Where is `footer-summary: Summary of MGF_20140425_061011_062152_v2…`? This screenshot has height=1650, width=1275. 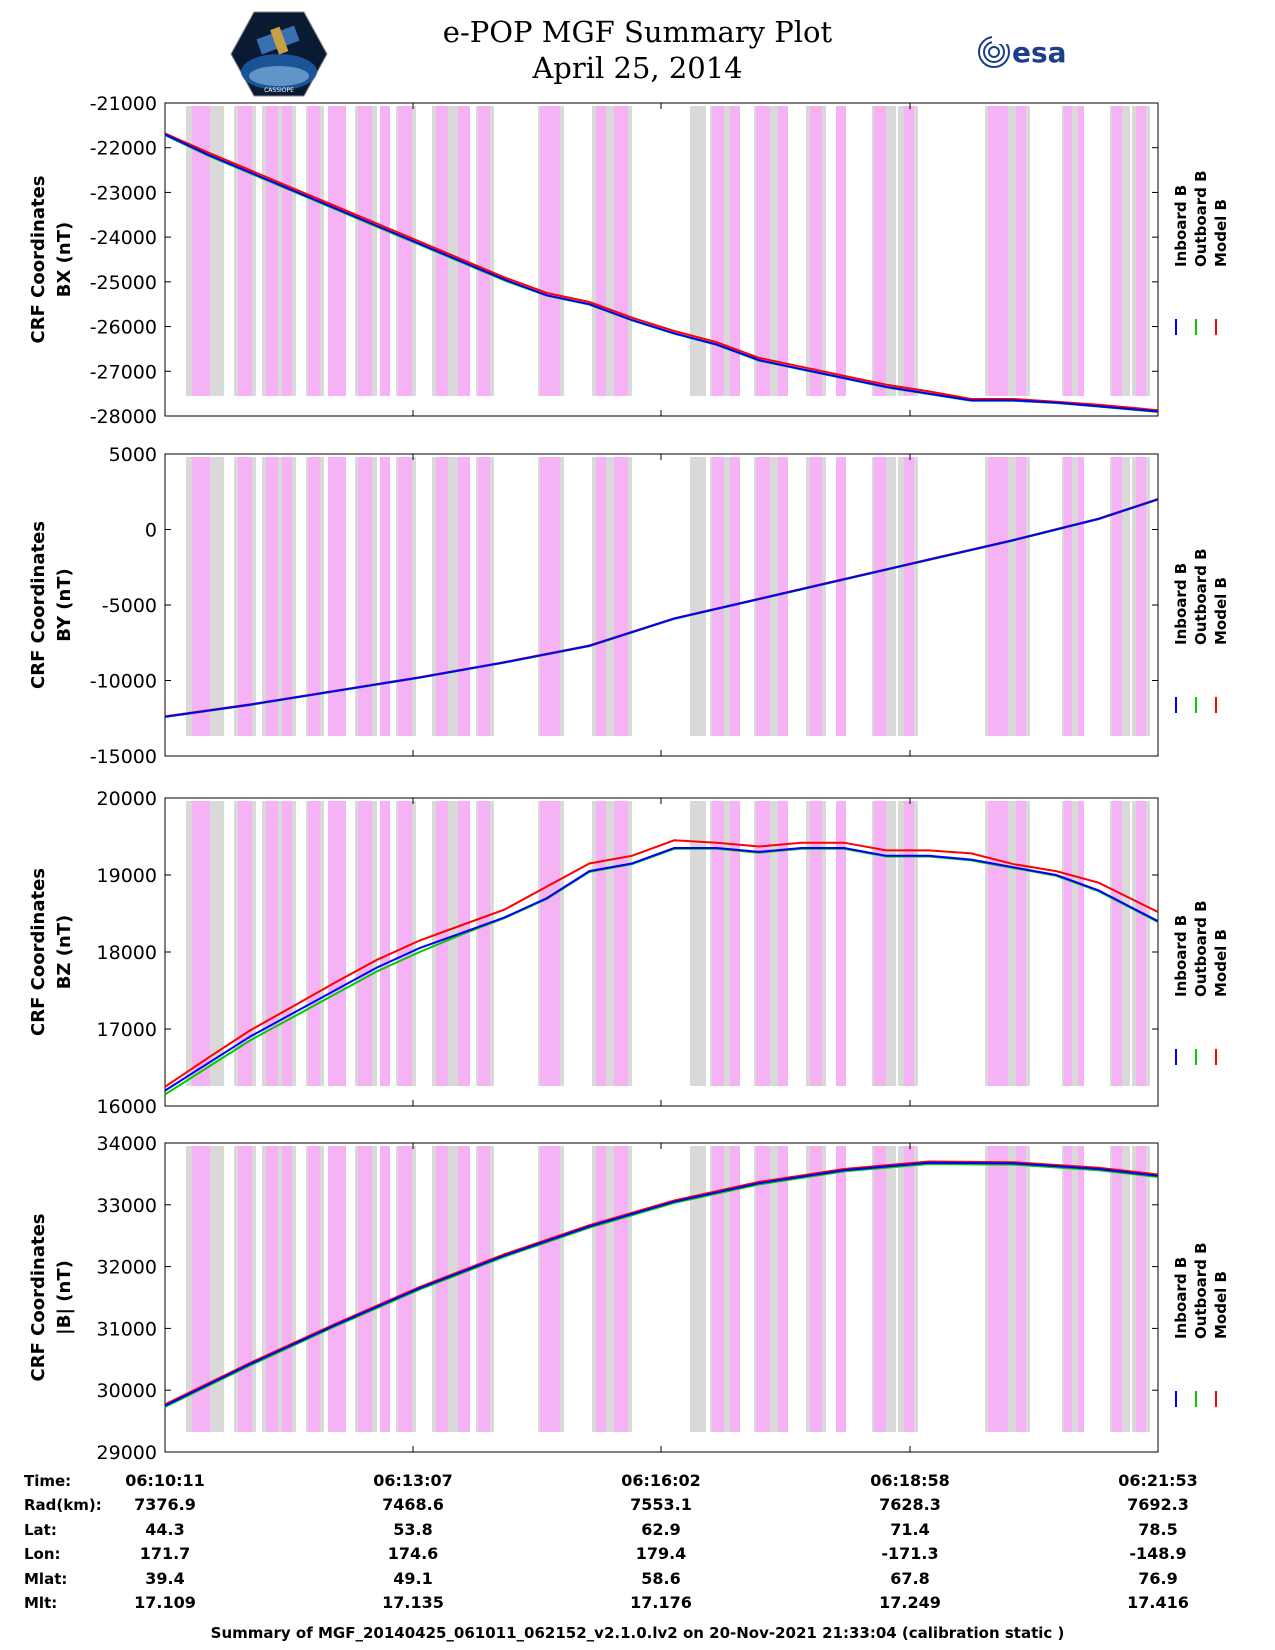
footer-summary: Summary of MGF_20140425_061011_062152_v2… is located at coordinates (637, 1633).